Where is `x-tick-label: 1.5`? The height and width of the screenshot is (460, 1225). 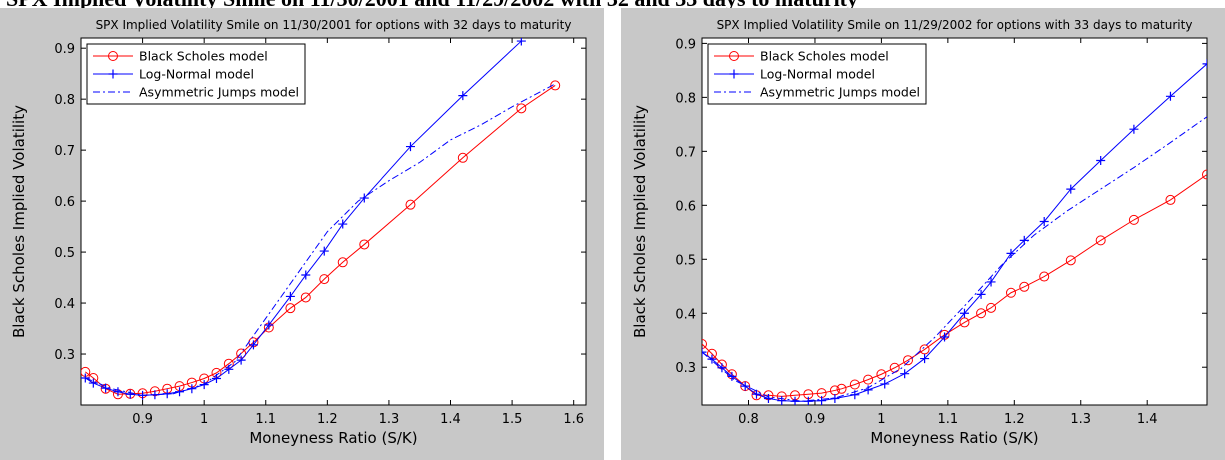
x-tick-label: 1.5 is located at coordinates (512, 419).